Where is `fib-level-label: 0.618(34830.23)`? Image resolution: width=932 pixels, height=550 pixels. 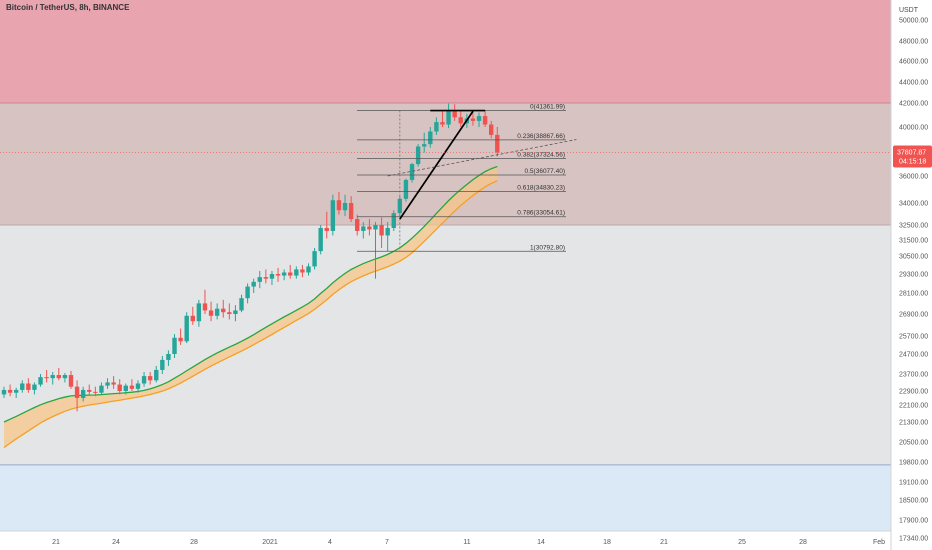
fib-level-label: 0.618(34830.23) is located at coordinates (541, 188).